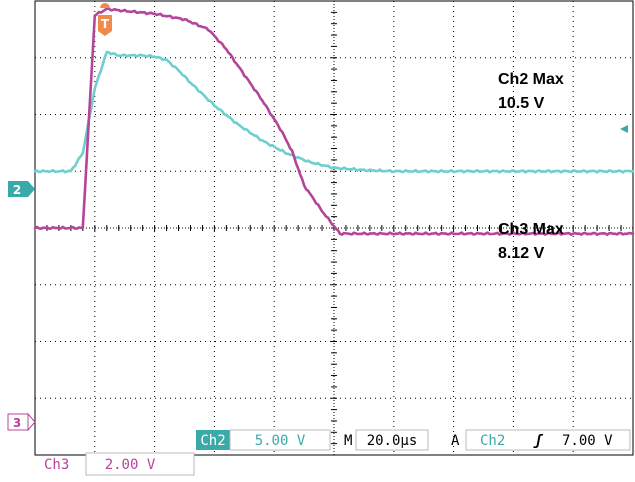 Image resolution: width=635 pixels, height=482 pixels. What do you see at coordinates (538, 441) in the screenshot?
I see `trigger-slope: ʃ` at bounding box center [538, 441].